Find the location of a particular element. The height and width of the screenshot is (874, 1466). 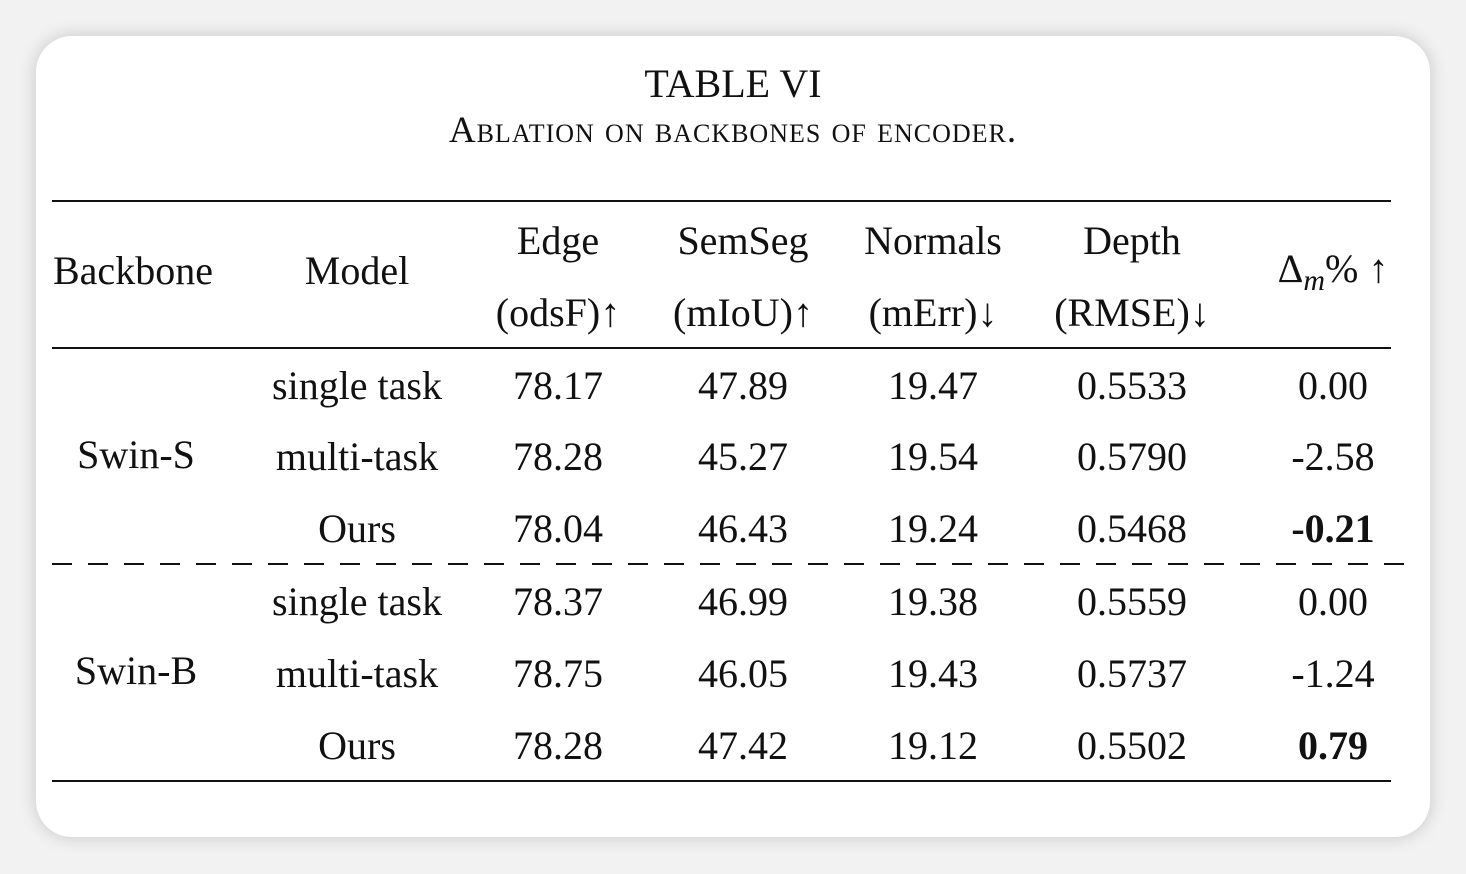

top-rule is located at coordinates (721, 201).